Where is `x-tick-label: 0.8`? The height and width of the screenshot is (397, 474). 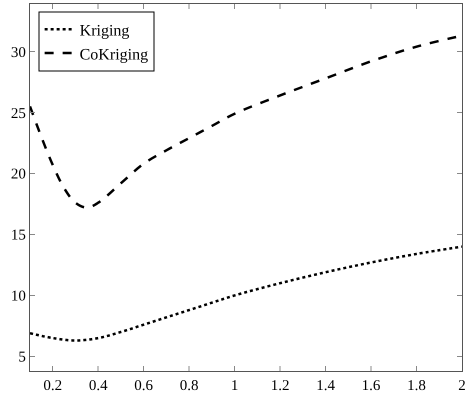
x-tick-label: 0.8 is located at coordinates (189, 386).